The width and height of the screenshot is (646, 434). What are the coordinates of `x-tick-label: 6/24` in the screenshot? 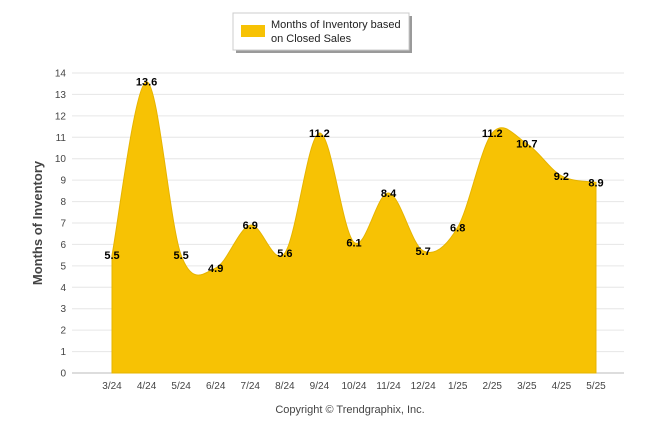 It's located at (216, 386).